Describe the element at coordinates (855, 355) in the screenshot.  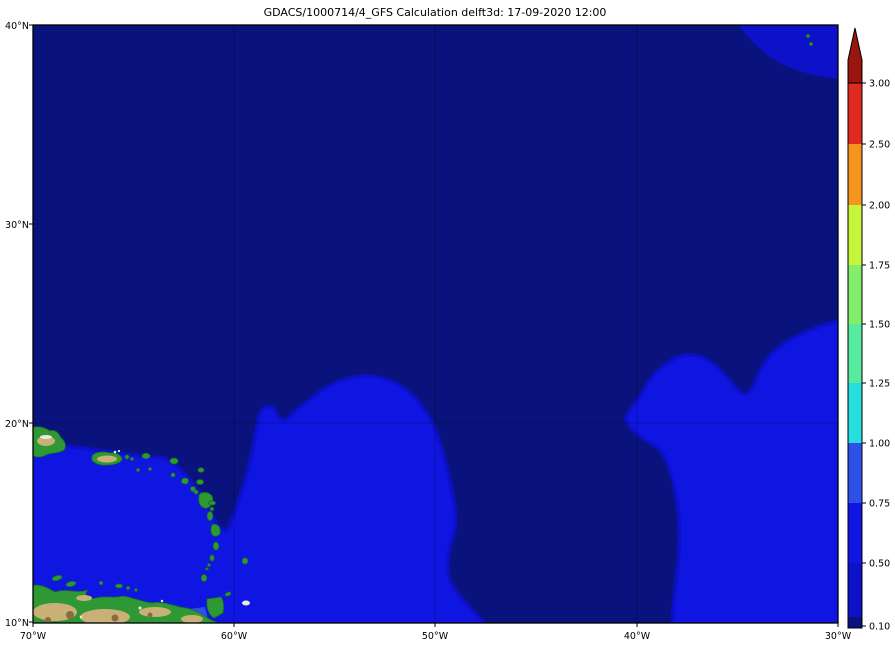
I see `colorbar-outline` at that location.